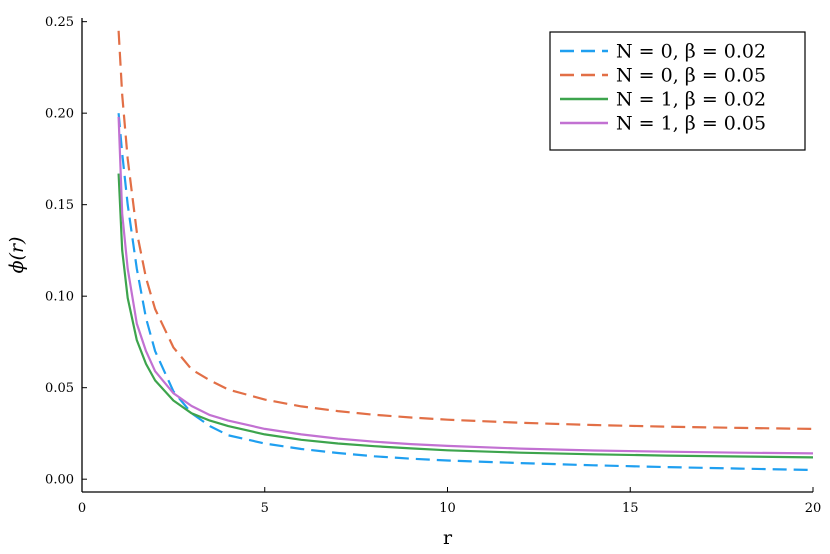 The image size is (830, 554). I want to click on legend-label: N = 0, β = 0.02, so click(691, 52).